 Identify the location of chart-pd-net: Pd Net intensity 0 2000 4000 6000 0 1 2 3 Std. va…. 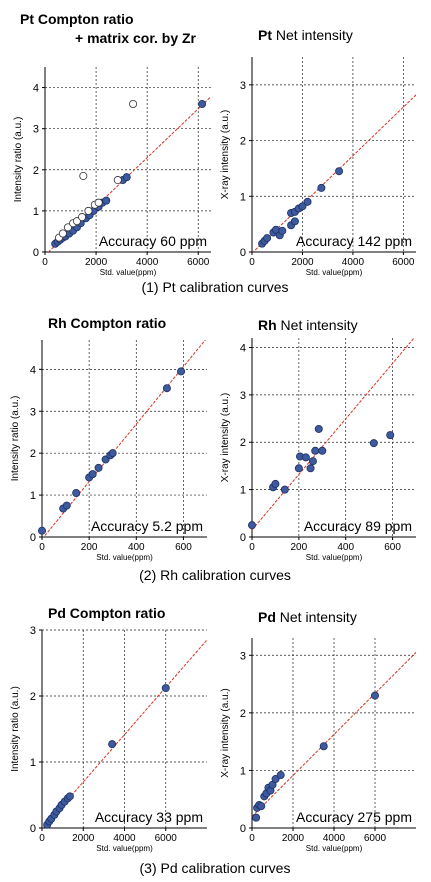
(318, 731).